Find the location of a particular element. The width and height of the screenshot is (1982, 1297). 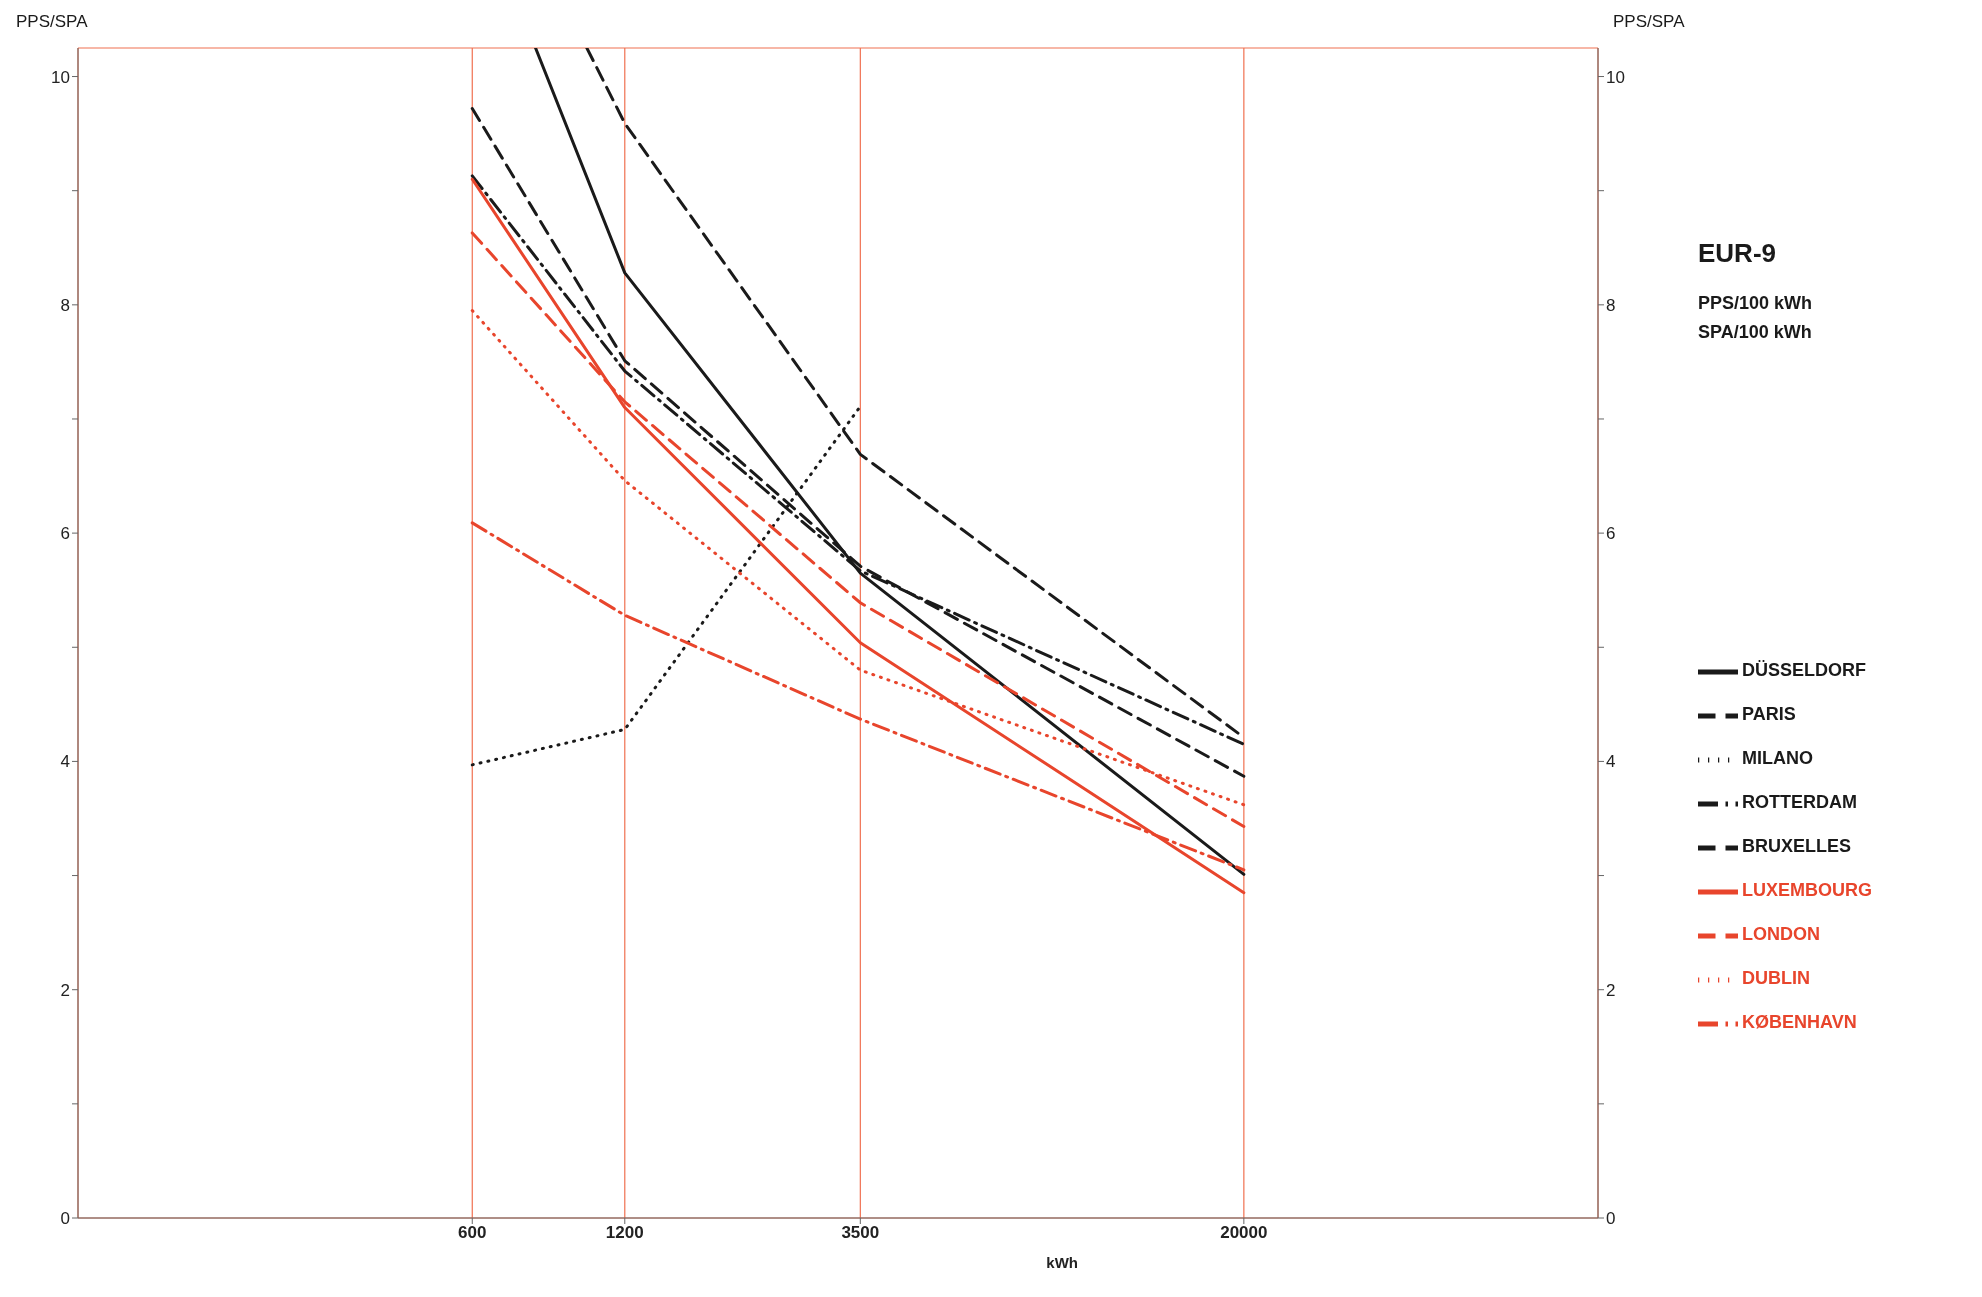

legend-label: MILANO is located at coordinates (1777, 758).